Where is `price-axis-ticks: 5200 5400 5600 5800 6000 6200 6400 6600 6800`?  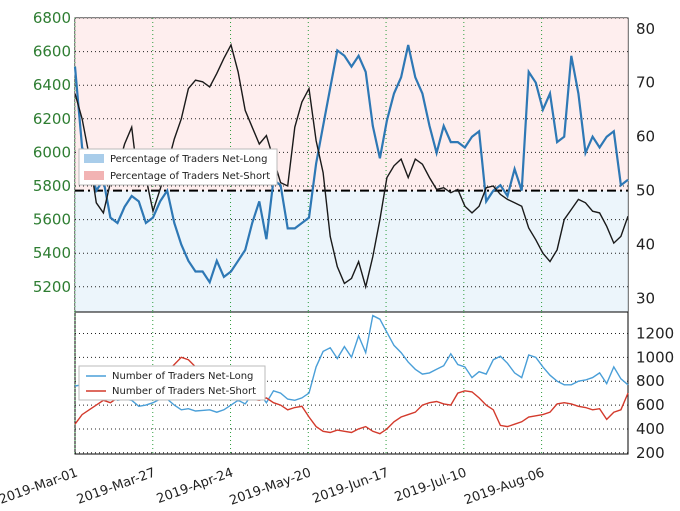 price-axis-ticks: 5200 5400 5600 5800 6000 6200 6400 6600 6800 is located at coordinates (52, 152).